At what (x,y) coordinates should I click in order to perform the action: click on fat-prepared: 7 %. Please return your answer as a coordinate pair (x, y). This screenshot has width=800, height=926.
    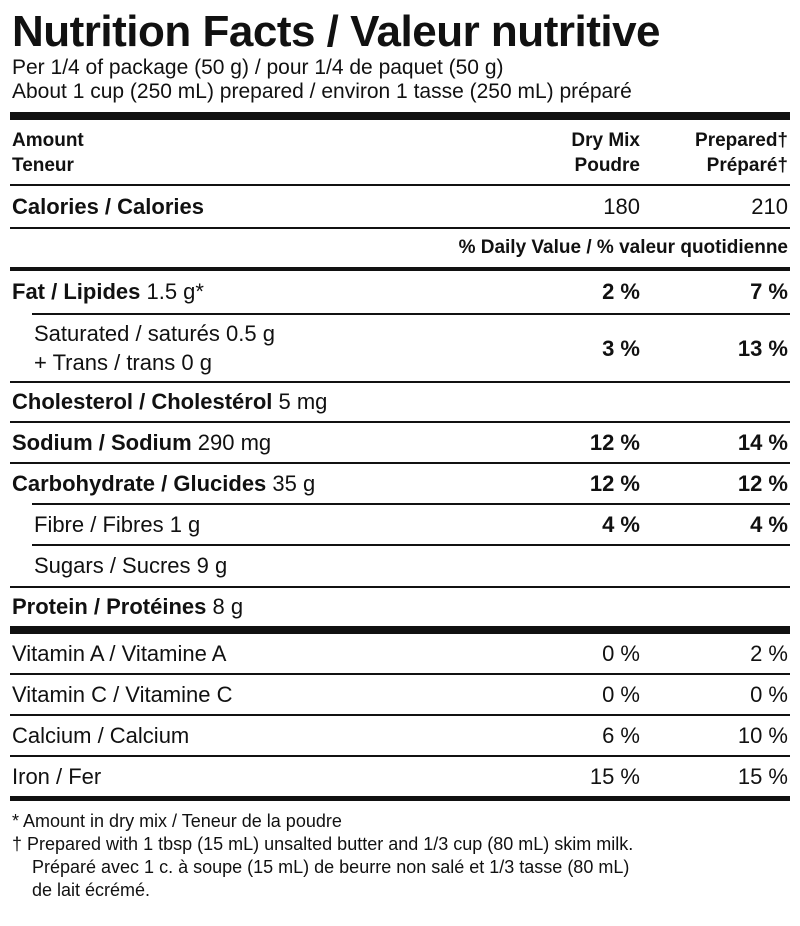
    Looking at the image, I should click on (769, 291).